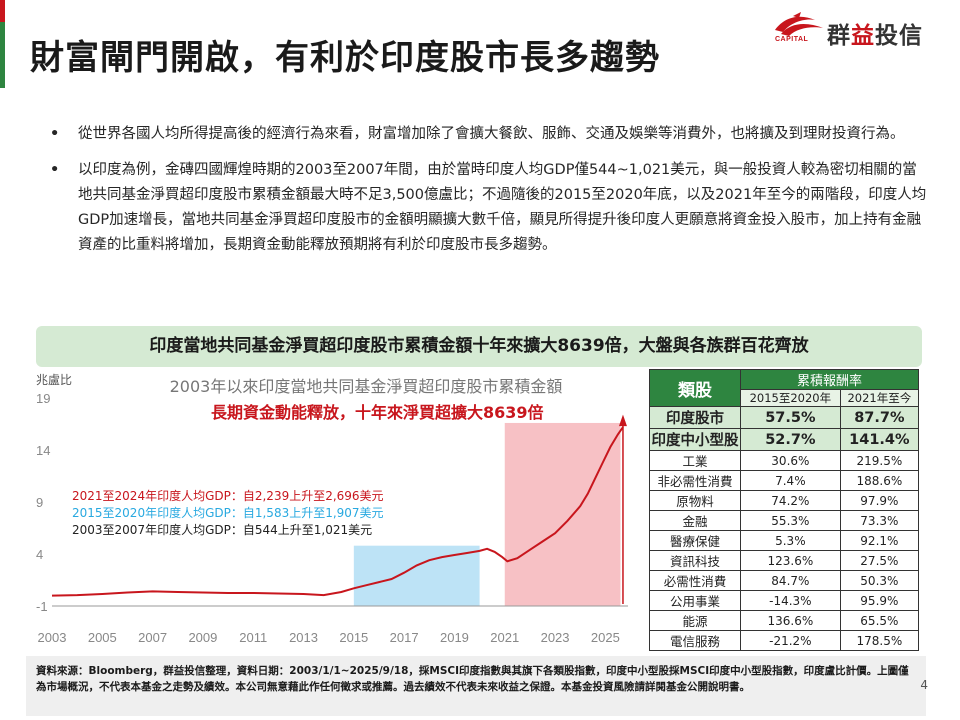  I want to click on table-cell-return: 73.3%, so click(879, 521).